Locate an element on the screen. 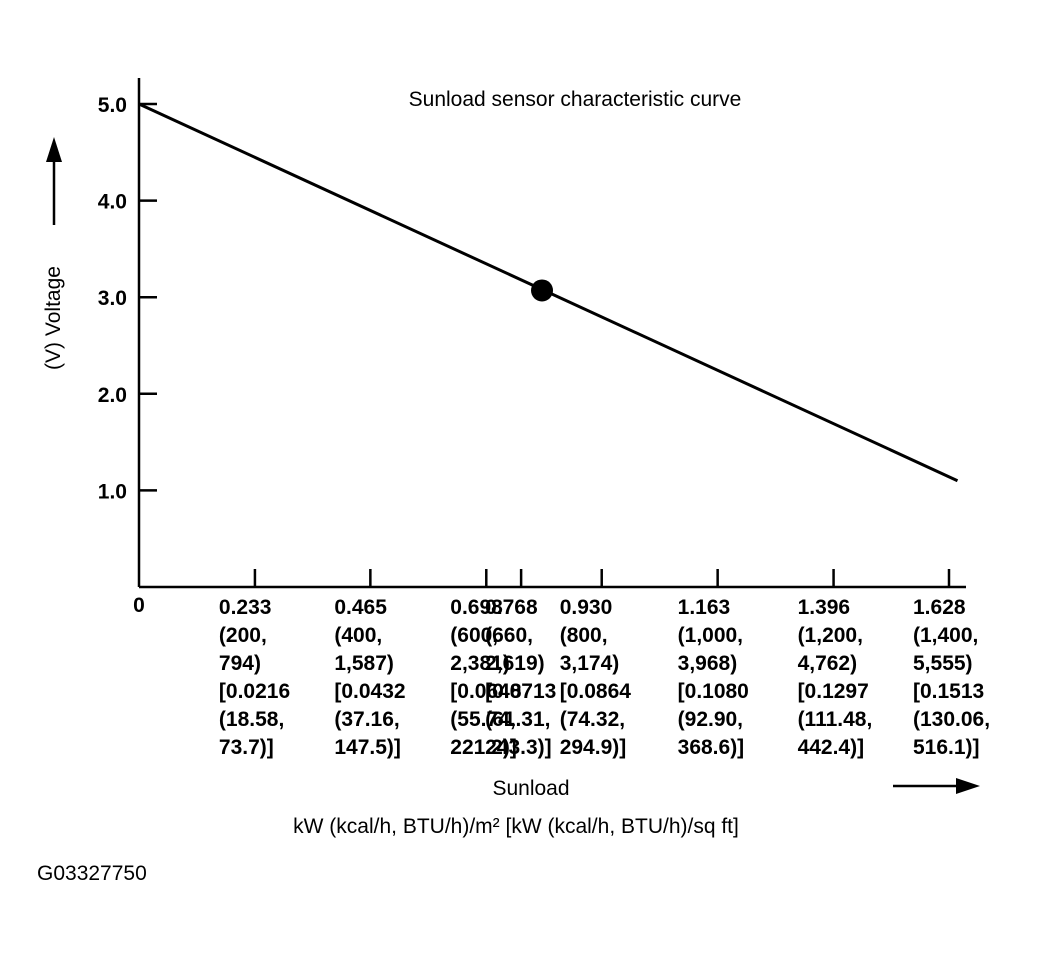 Image resolution: width=1044 pixels, height=957 pixels. y-tick-label: 1.0 is located at coordinates (112, 491).